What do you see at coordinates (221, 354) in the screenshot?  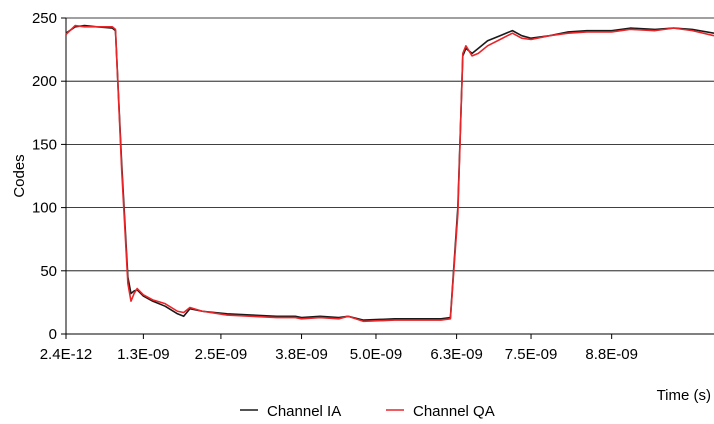 I see `x-tick-label: 2.5E-09` at bounding box center [221, 354].